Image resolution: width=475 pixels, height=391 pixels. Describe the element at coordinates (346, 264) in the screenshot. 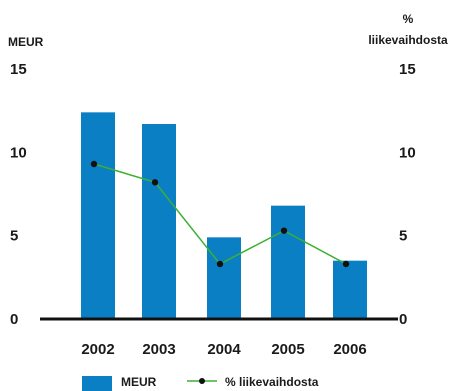

I see `percent-point-2006` at that location.